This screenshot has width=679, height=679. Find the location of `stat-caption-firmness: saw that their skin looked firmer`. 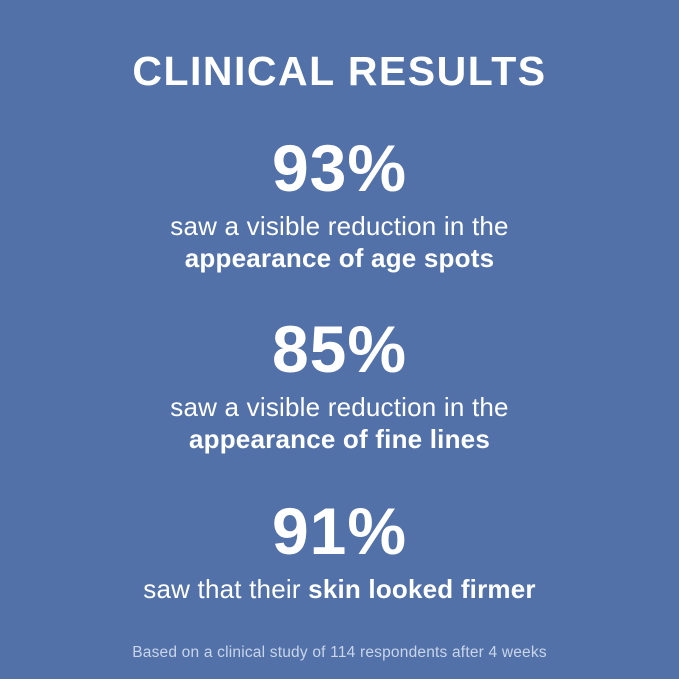

stat-caption-firmness: saw that their skin looked firmer is located at coordinates (339, 590).